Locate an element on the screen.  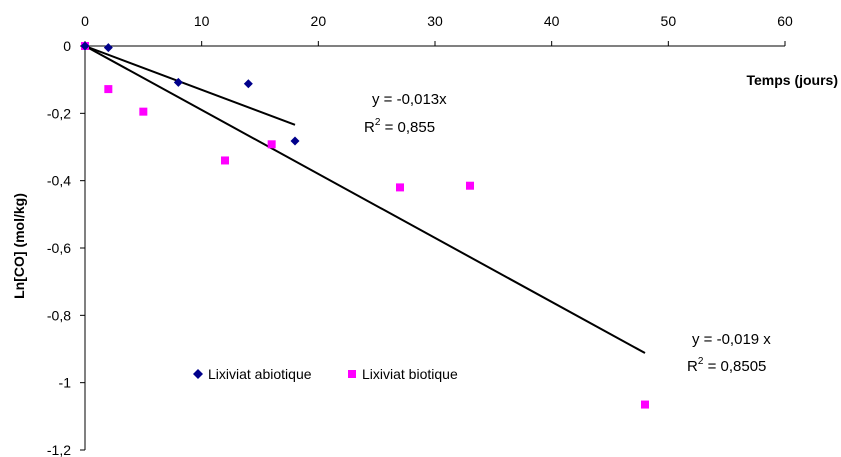
legend-marker-biotique is located at coordinates (352, 374).